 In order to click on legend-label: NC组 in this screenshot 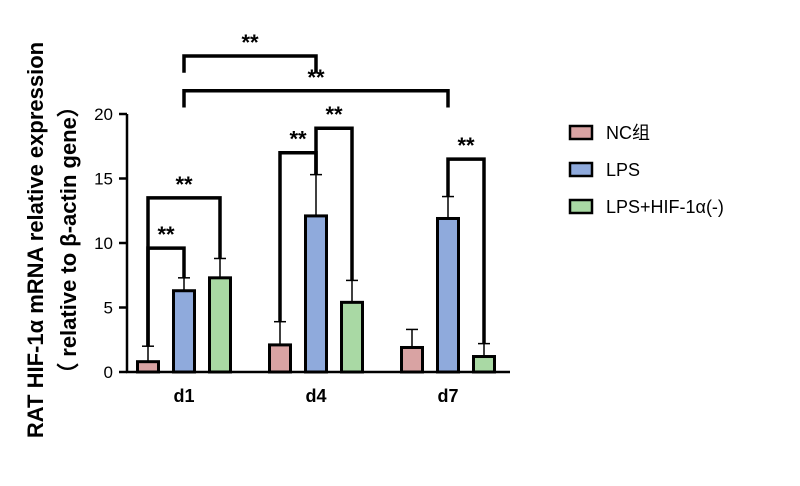, I will do `click(628, 133)`.